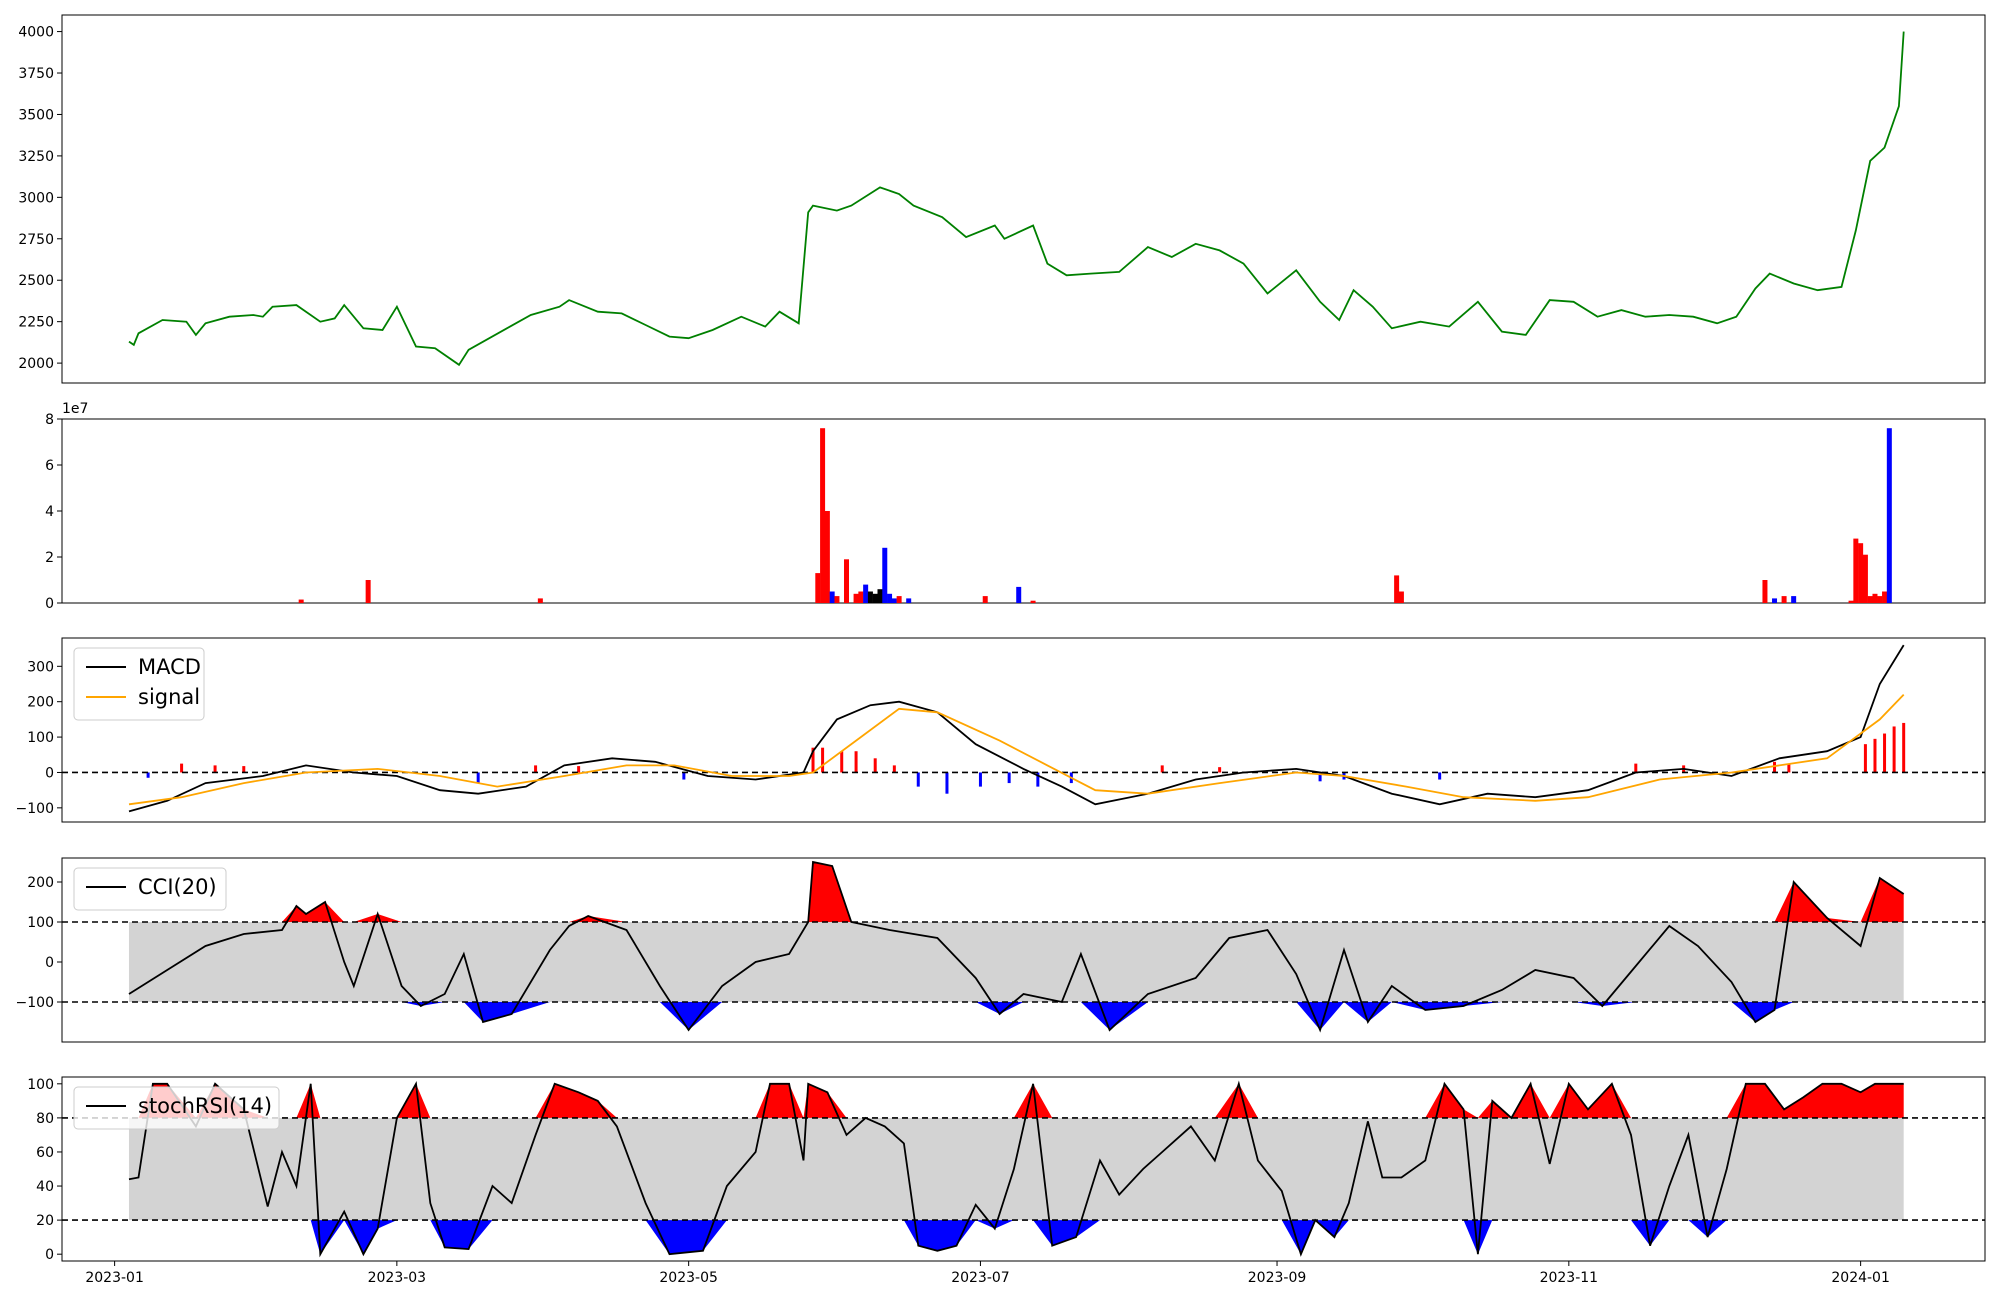  Describe the element at coordinates (1016, 1169) in the screenshot. I see `stochrsi-line` at that location.